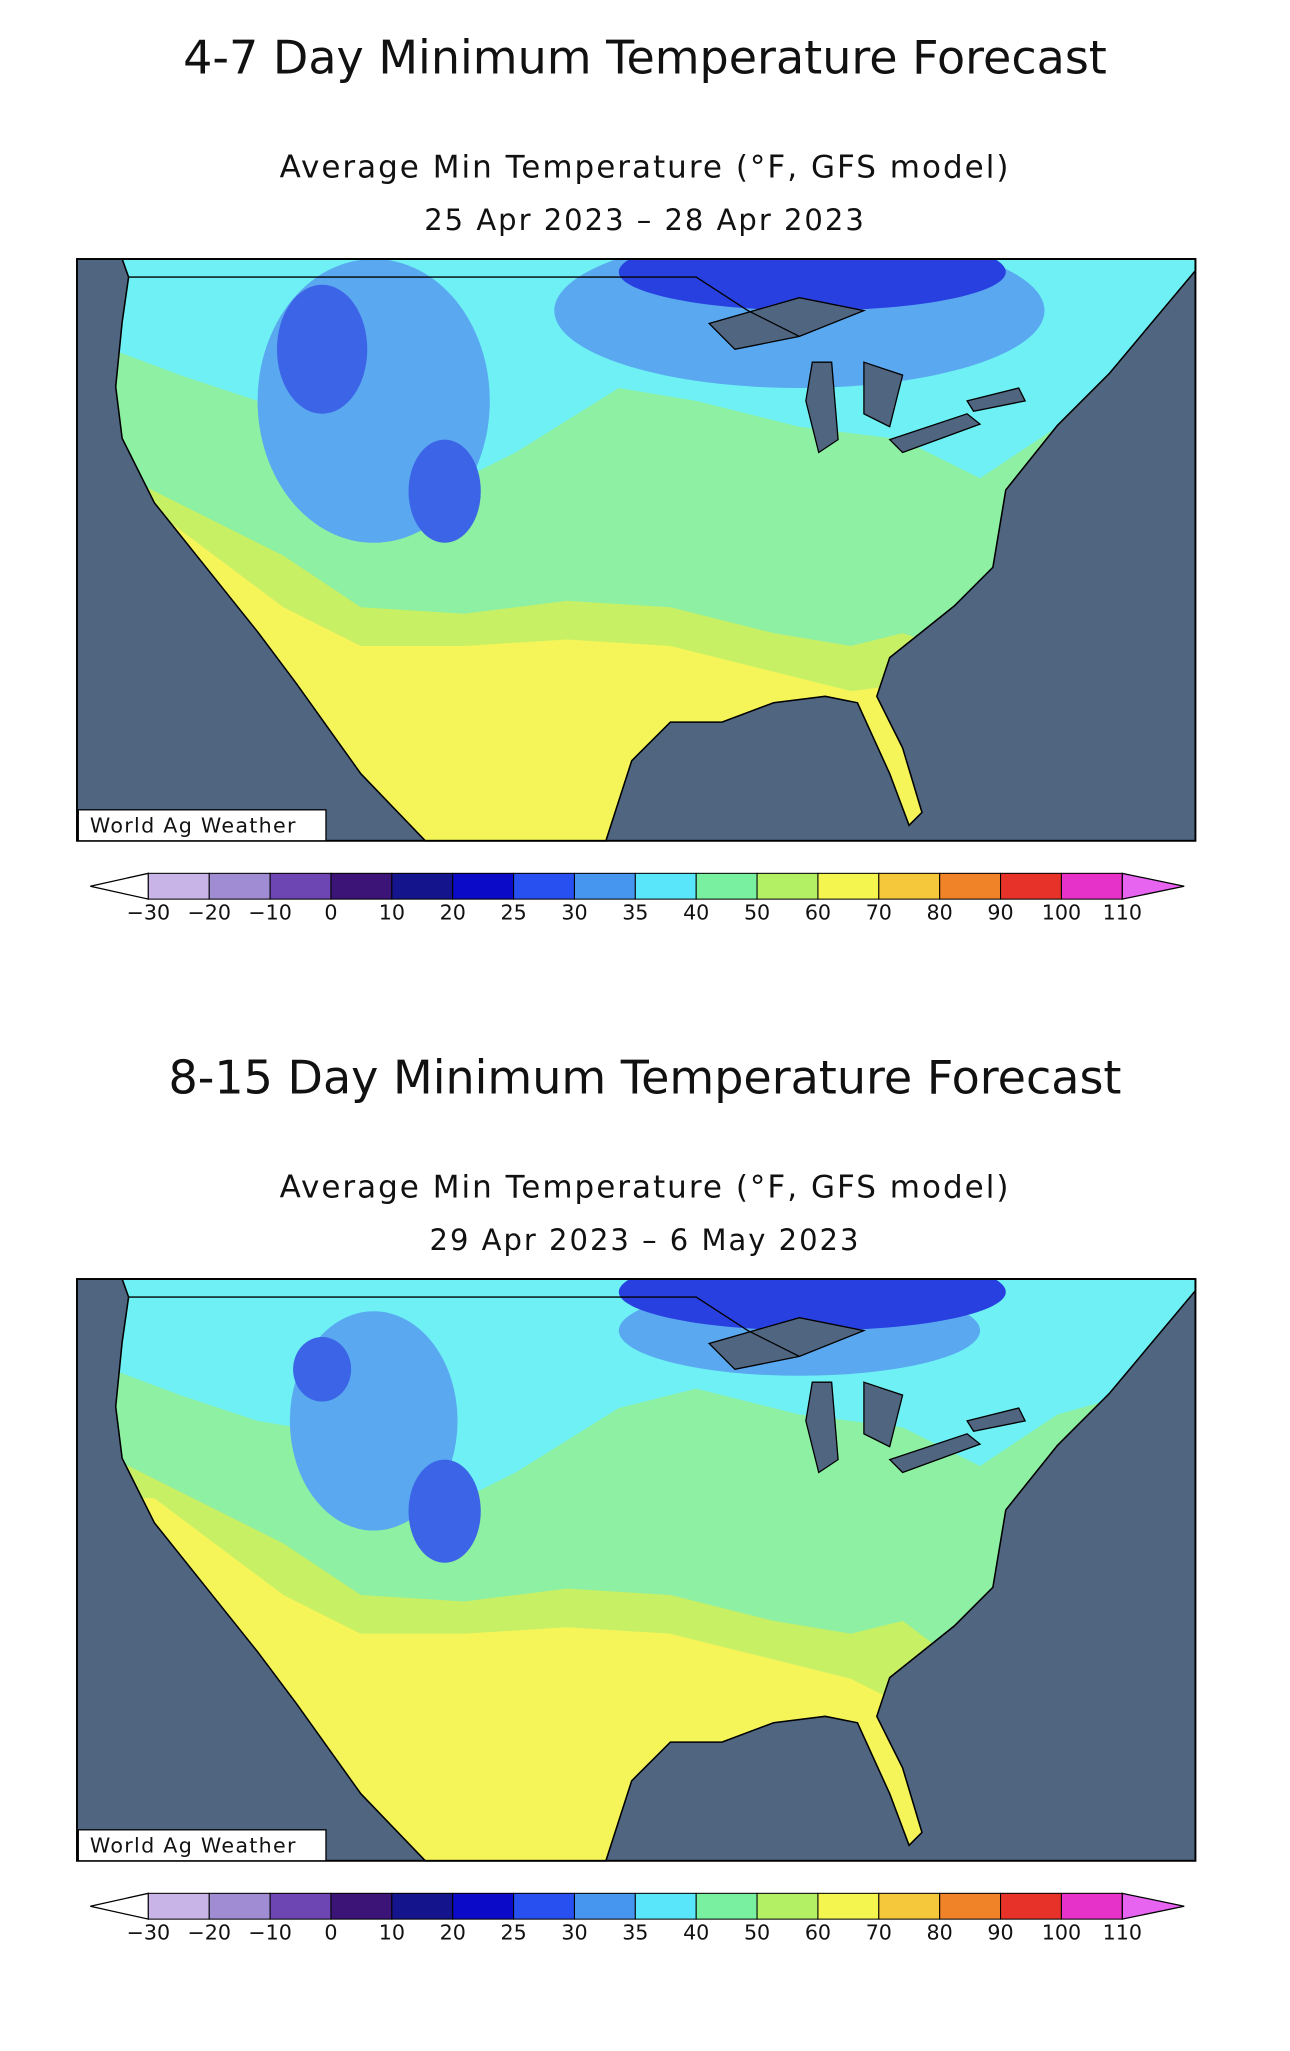 The width and height of the screenshot is (1290, 2051). What do you see at coordinates (645, 220) in the screenshot?
I see `map-dates: 25 Apr 2023 – 28 Apr 2023` at bounding box center [645, 220].